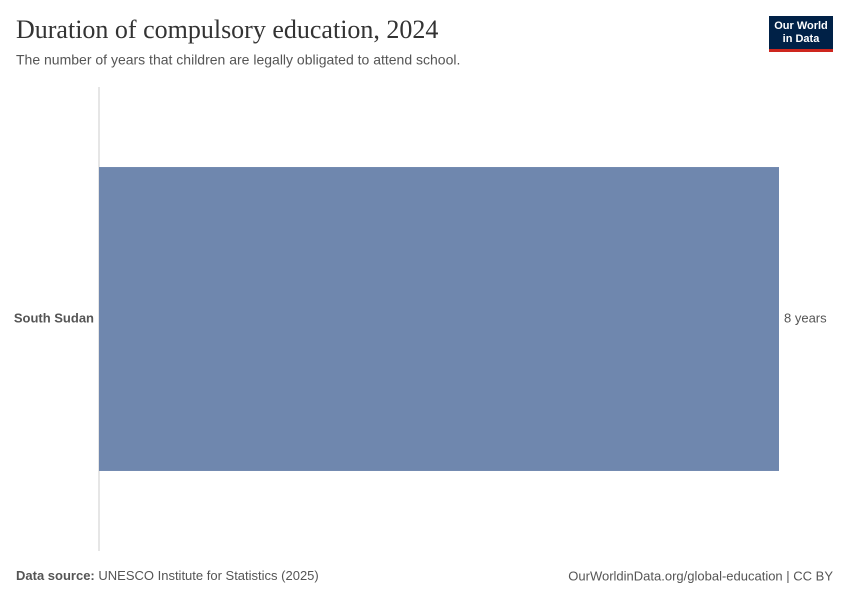 This screenshot has width=850, height=600. Describe the element at coordinates (805, 317) in the screenshot. I see `value-label: 8 years` at that location.